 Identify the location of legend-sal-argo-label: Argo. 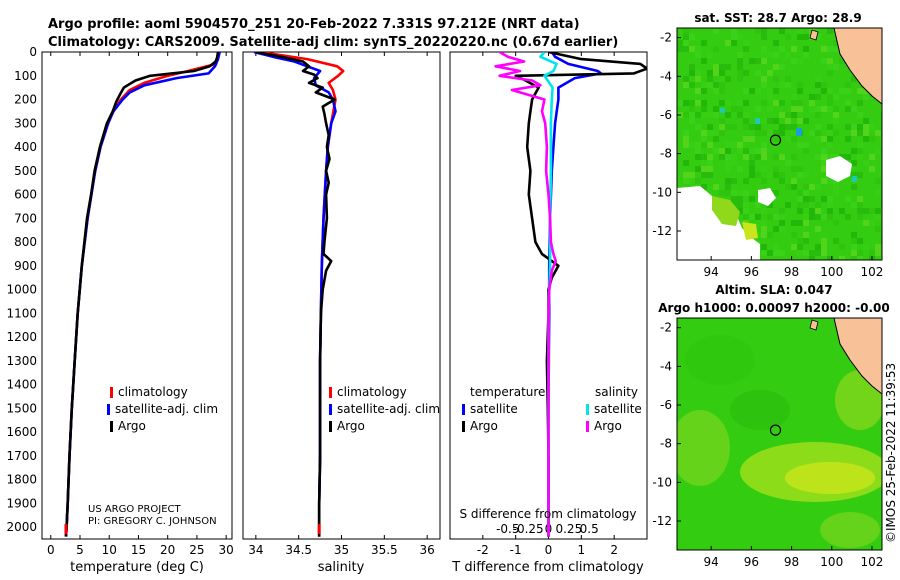
(608, 426).